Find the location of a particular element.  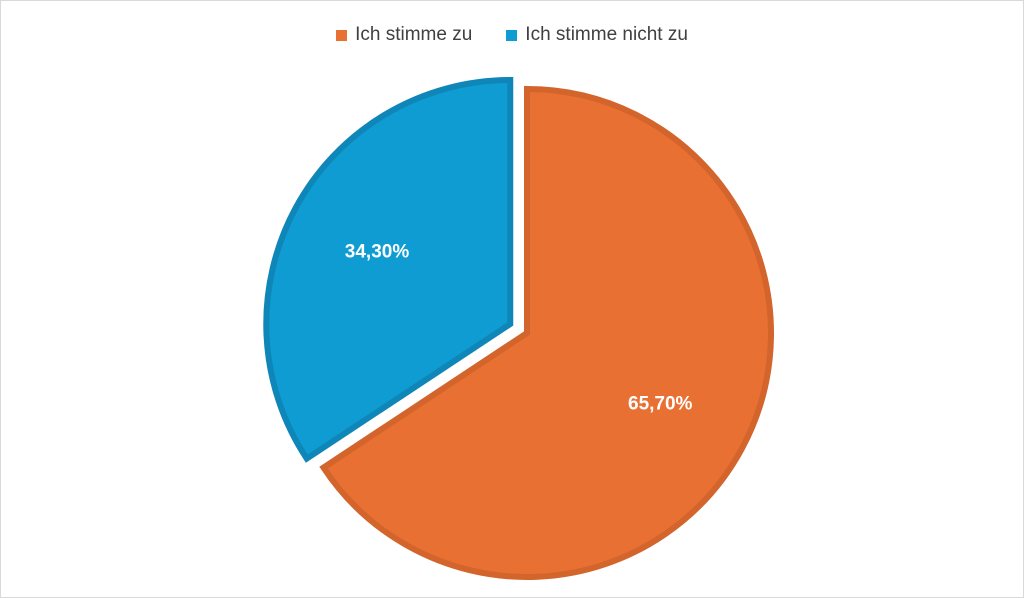

legend-item-disagree: Ich stimme nicht zu is located at coordinates (597, 35).